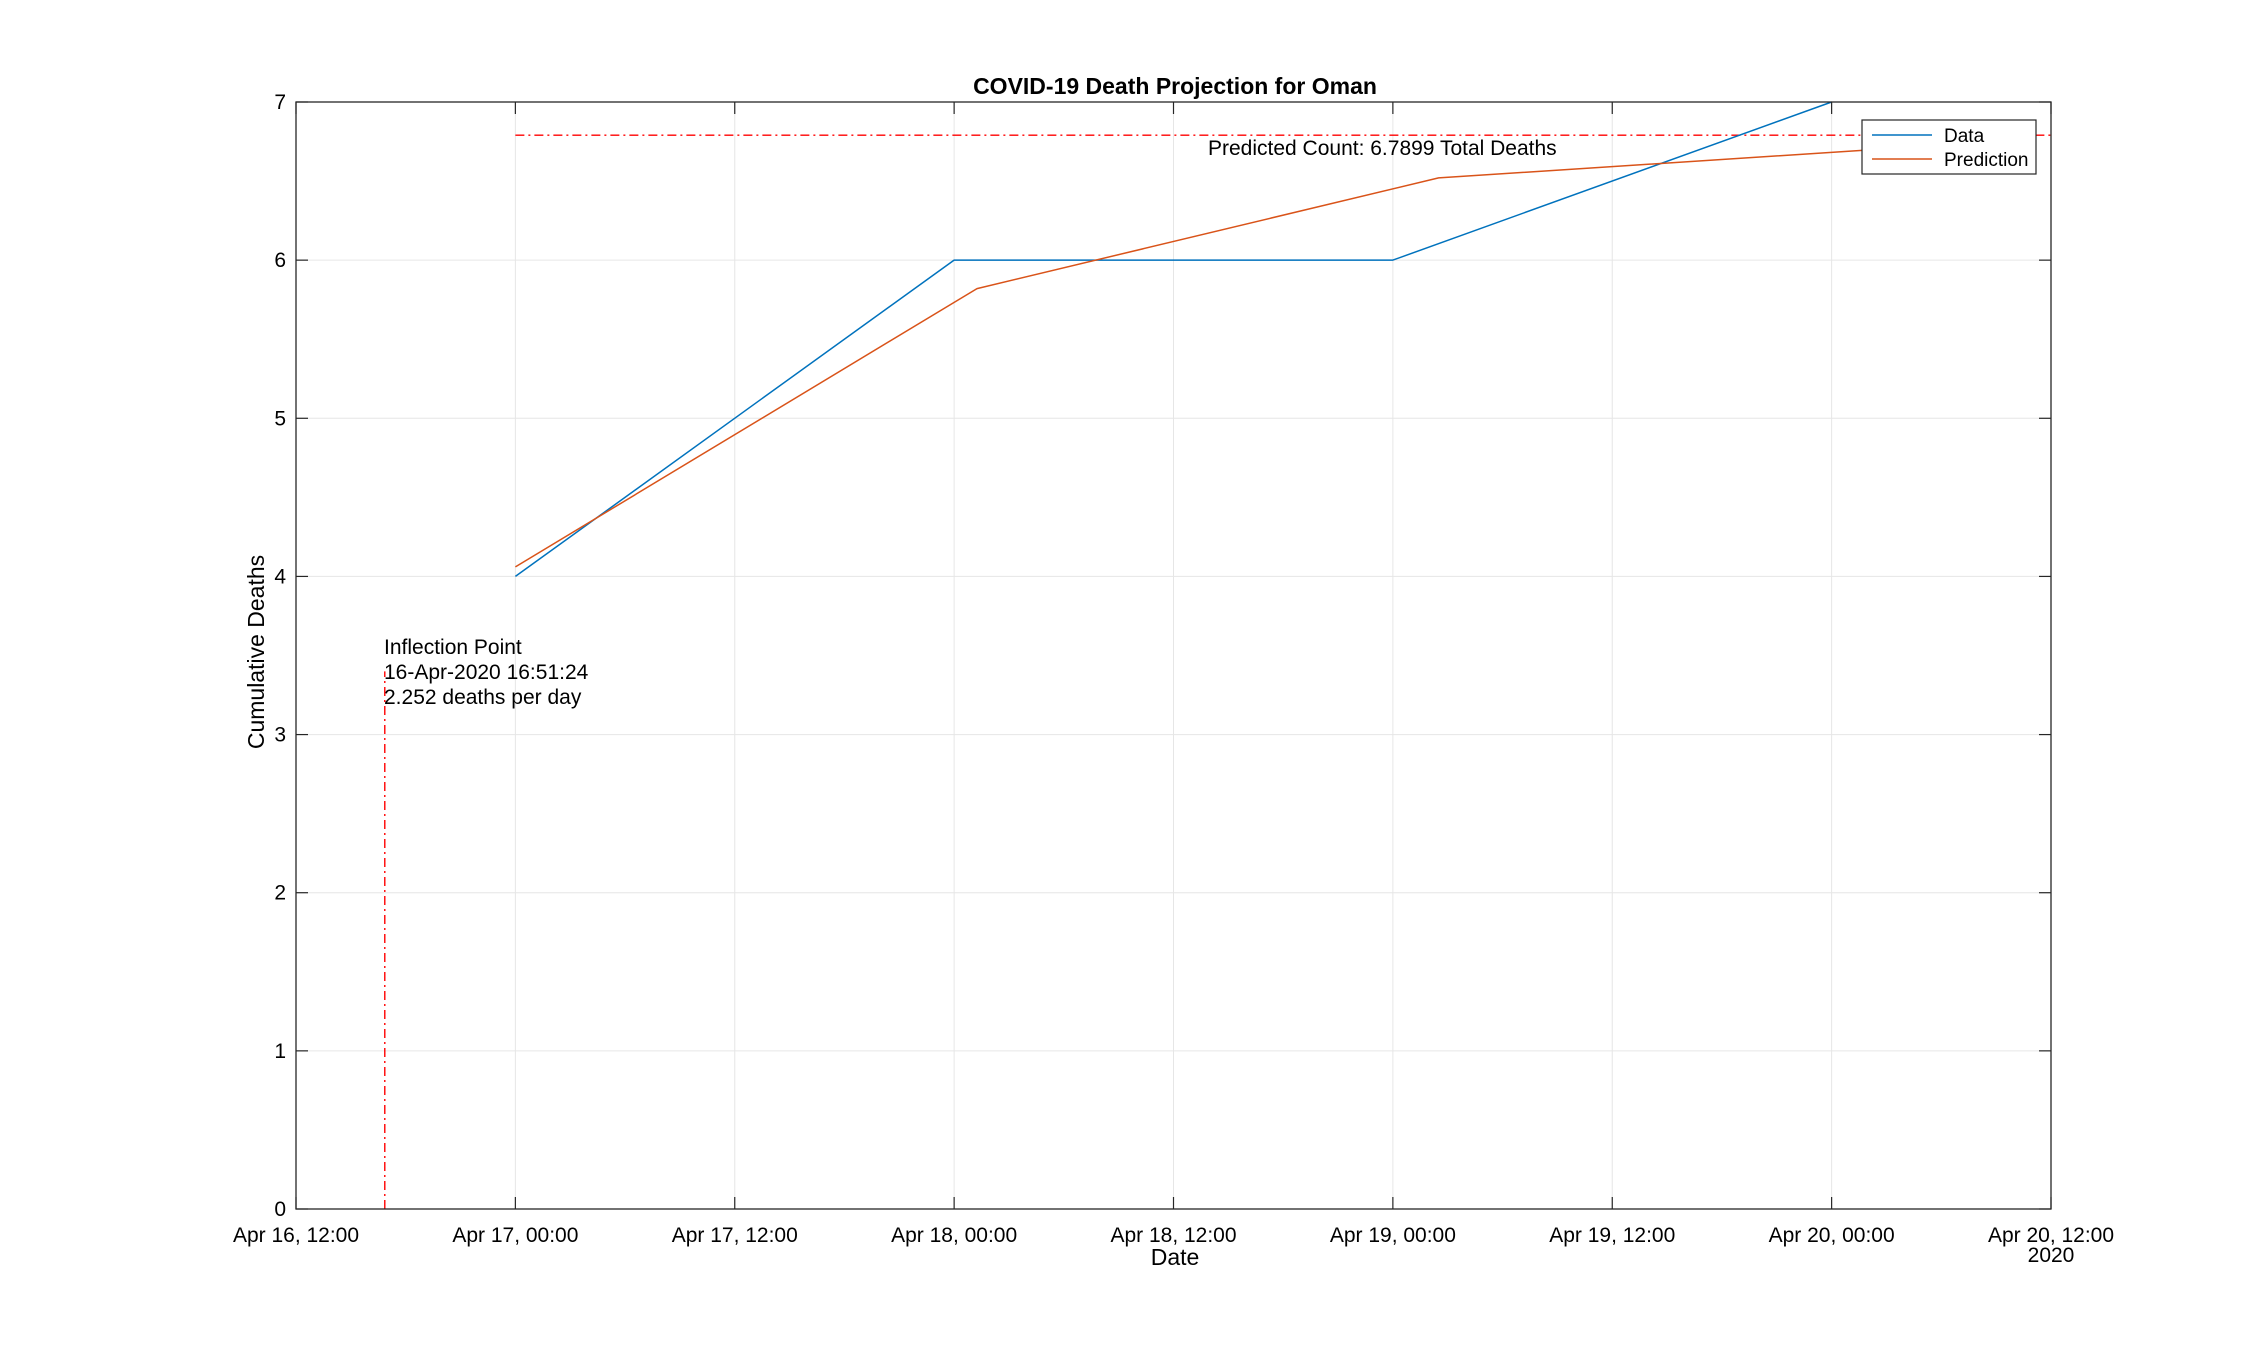 This screenshot has width=2250, height=1348. What do you see at coordinates (1832, 1235) in the screenshot?
I see `x-tick-label: Apr 20, 00:00` at bounding box center [1832, 1235].